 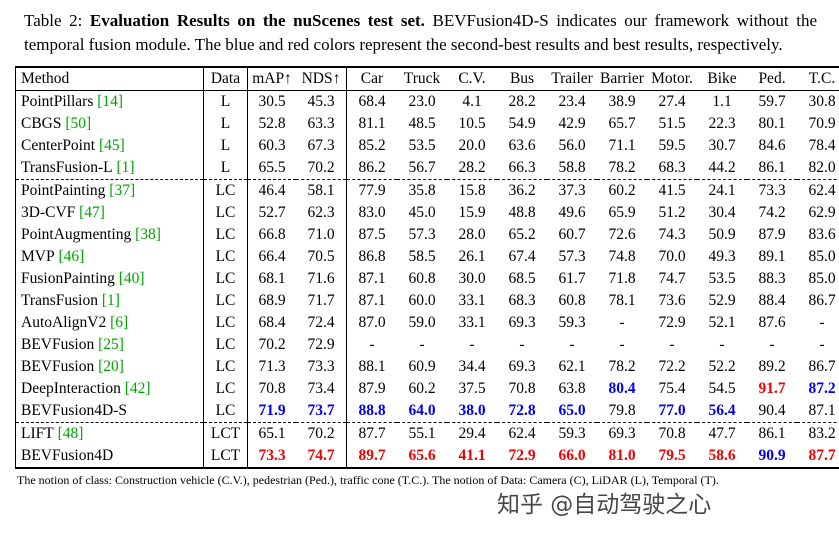 I want to click on value-cell: 65.9, so click(x=622, y=212).